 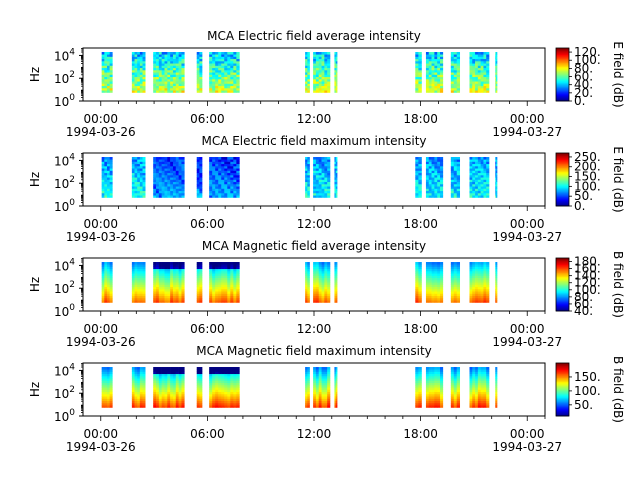 What do you see at coordinates (64, 288) in the screenshot?
I see `y-tick-label: 102` at bounding box center [64, 288].